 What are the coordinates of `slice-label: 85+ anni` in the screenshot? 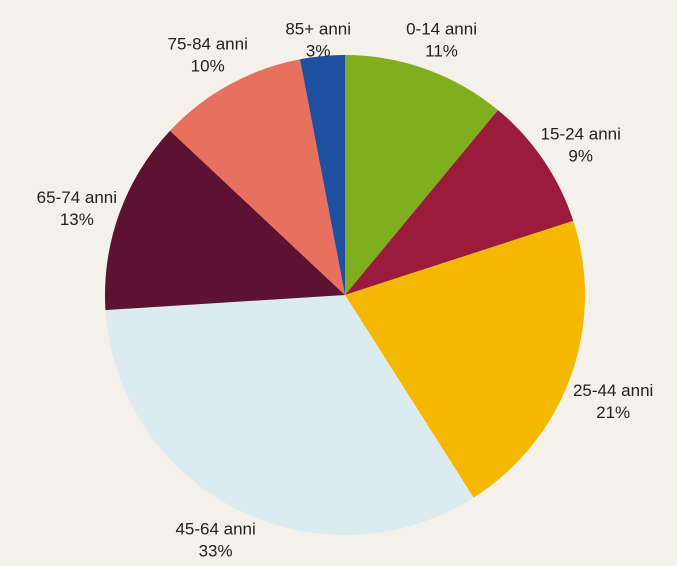 It's located at (318, 28).